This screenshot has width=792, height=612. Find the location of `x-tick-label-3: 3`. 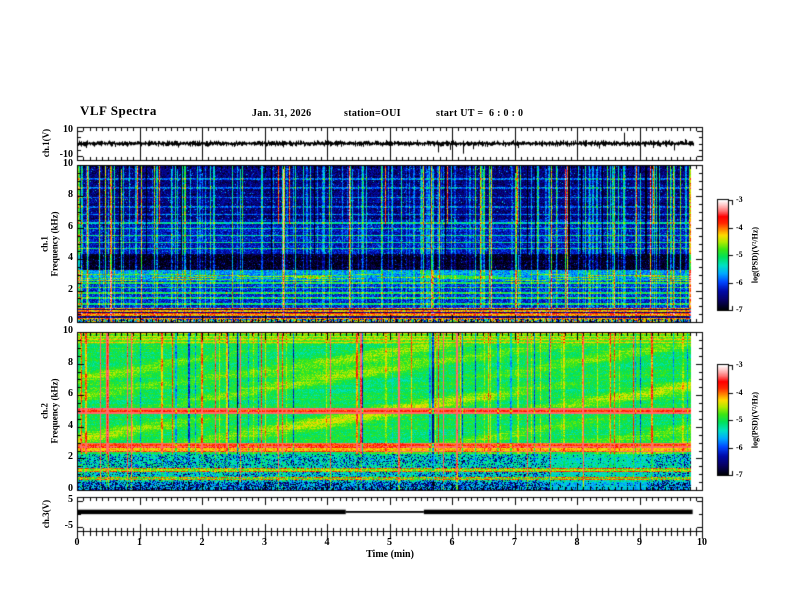

x-tick-label-3: 3 is located at coordinates (264, 542).